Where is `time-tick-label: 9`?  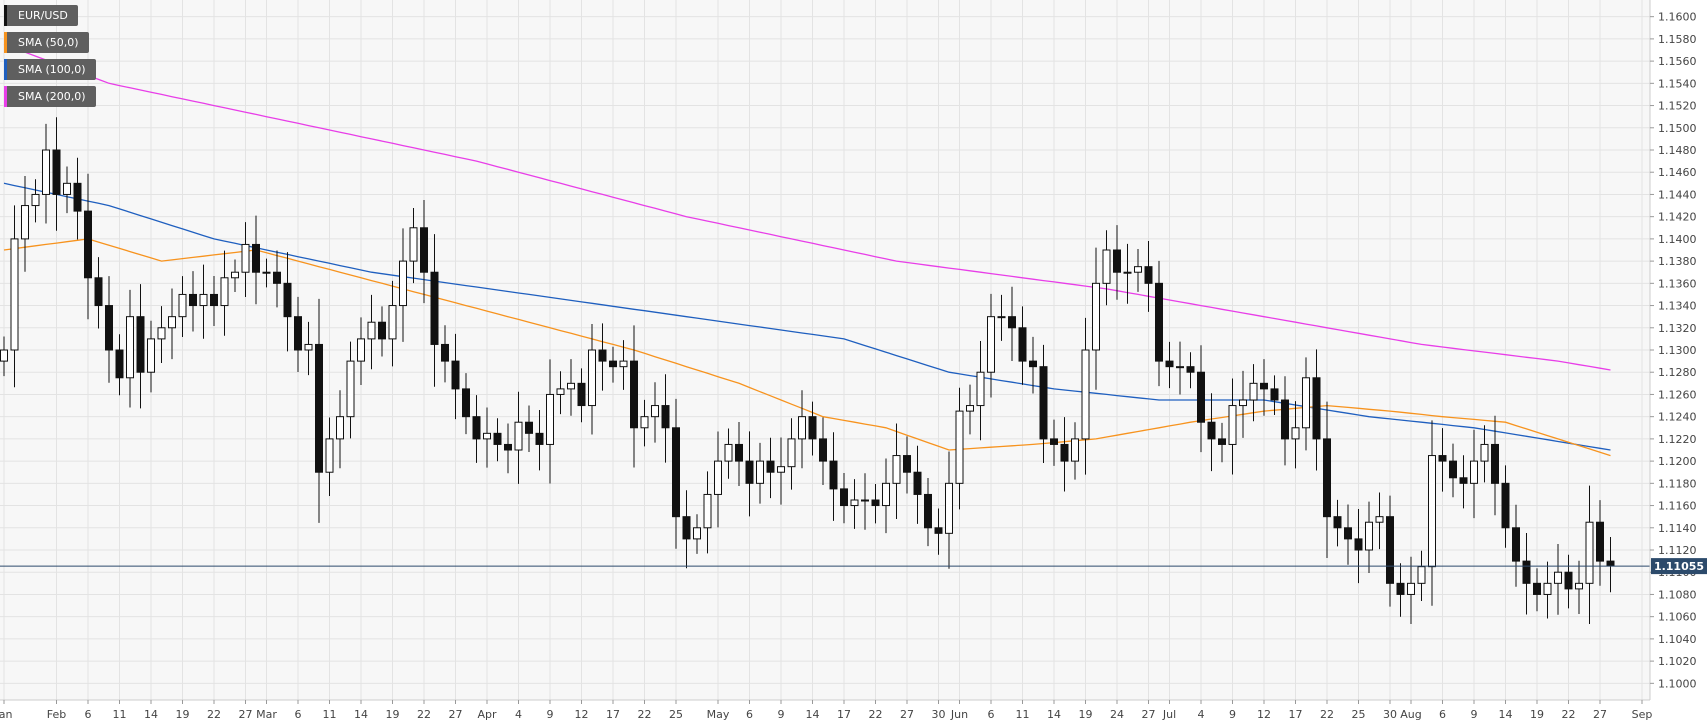 time-tick-label: 9 is located at coordinates (1474, 714).